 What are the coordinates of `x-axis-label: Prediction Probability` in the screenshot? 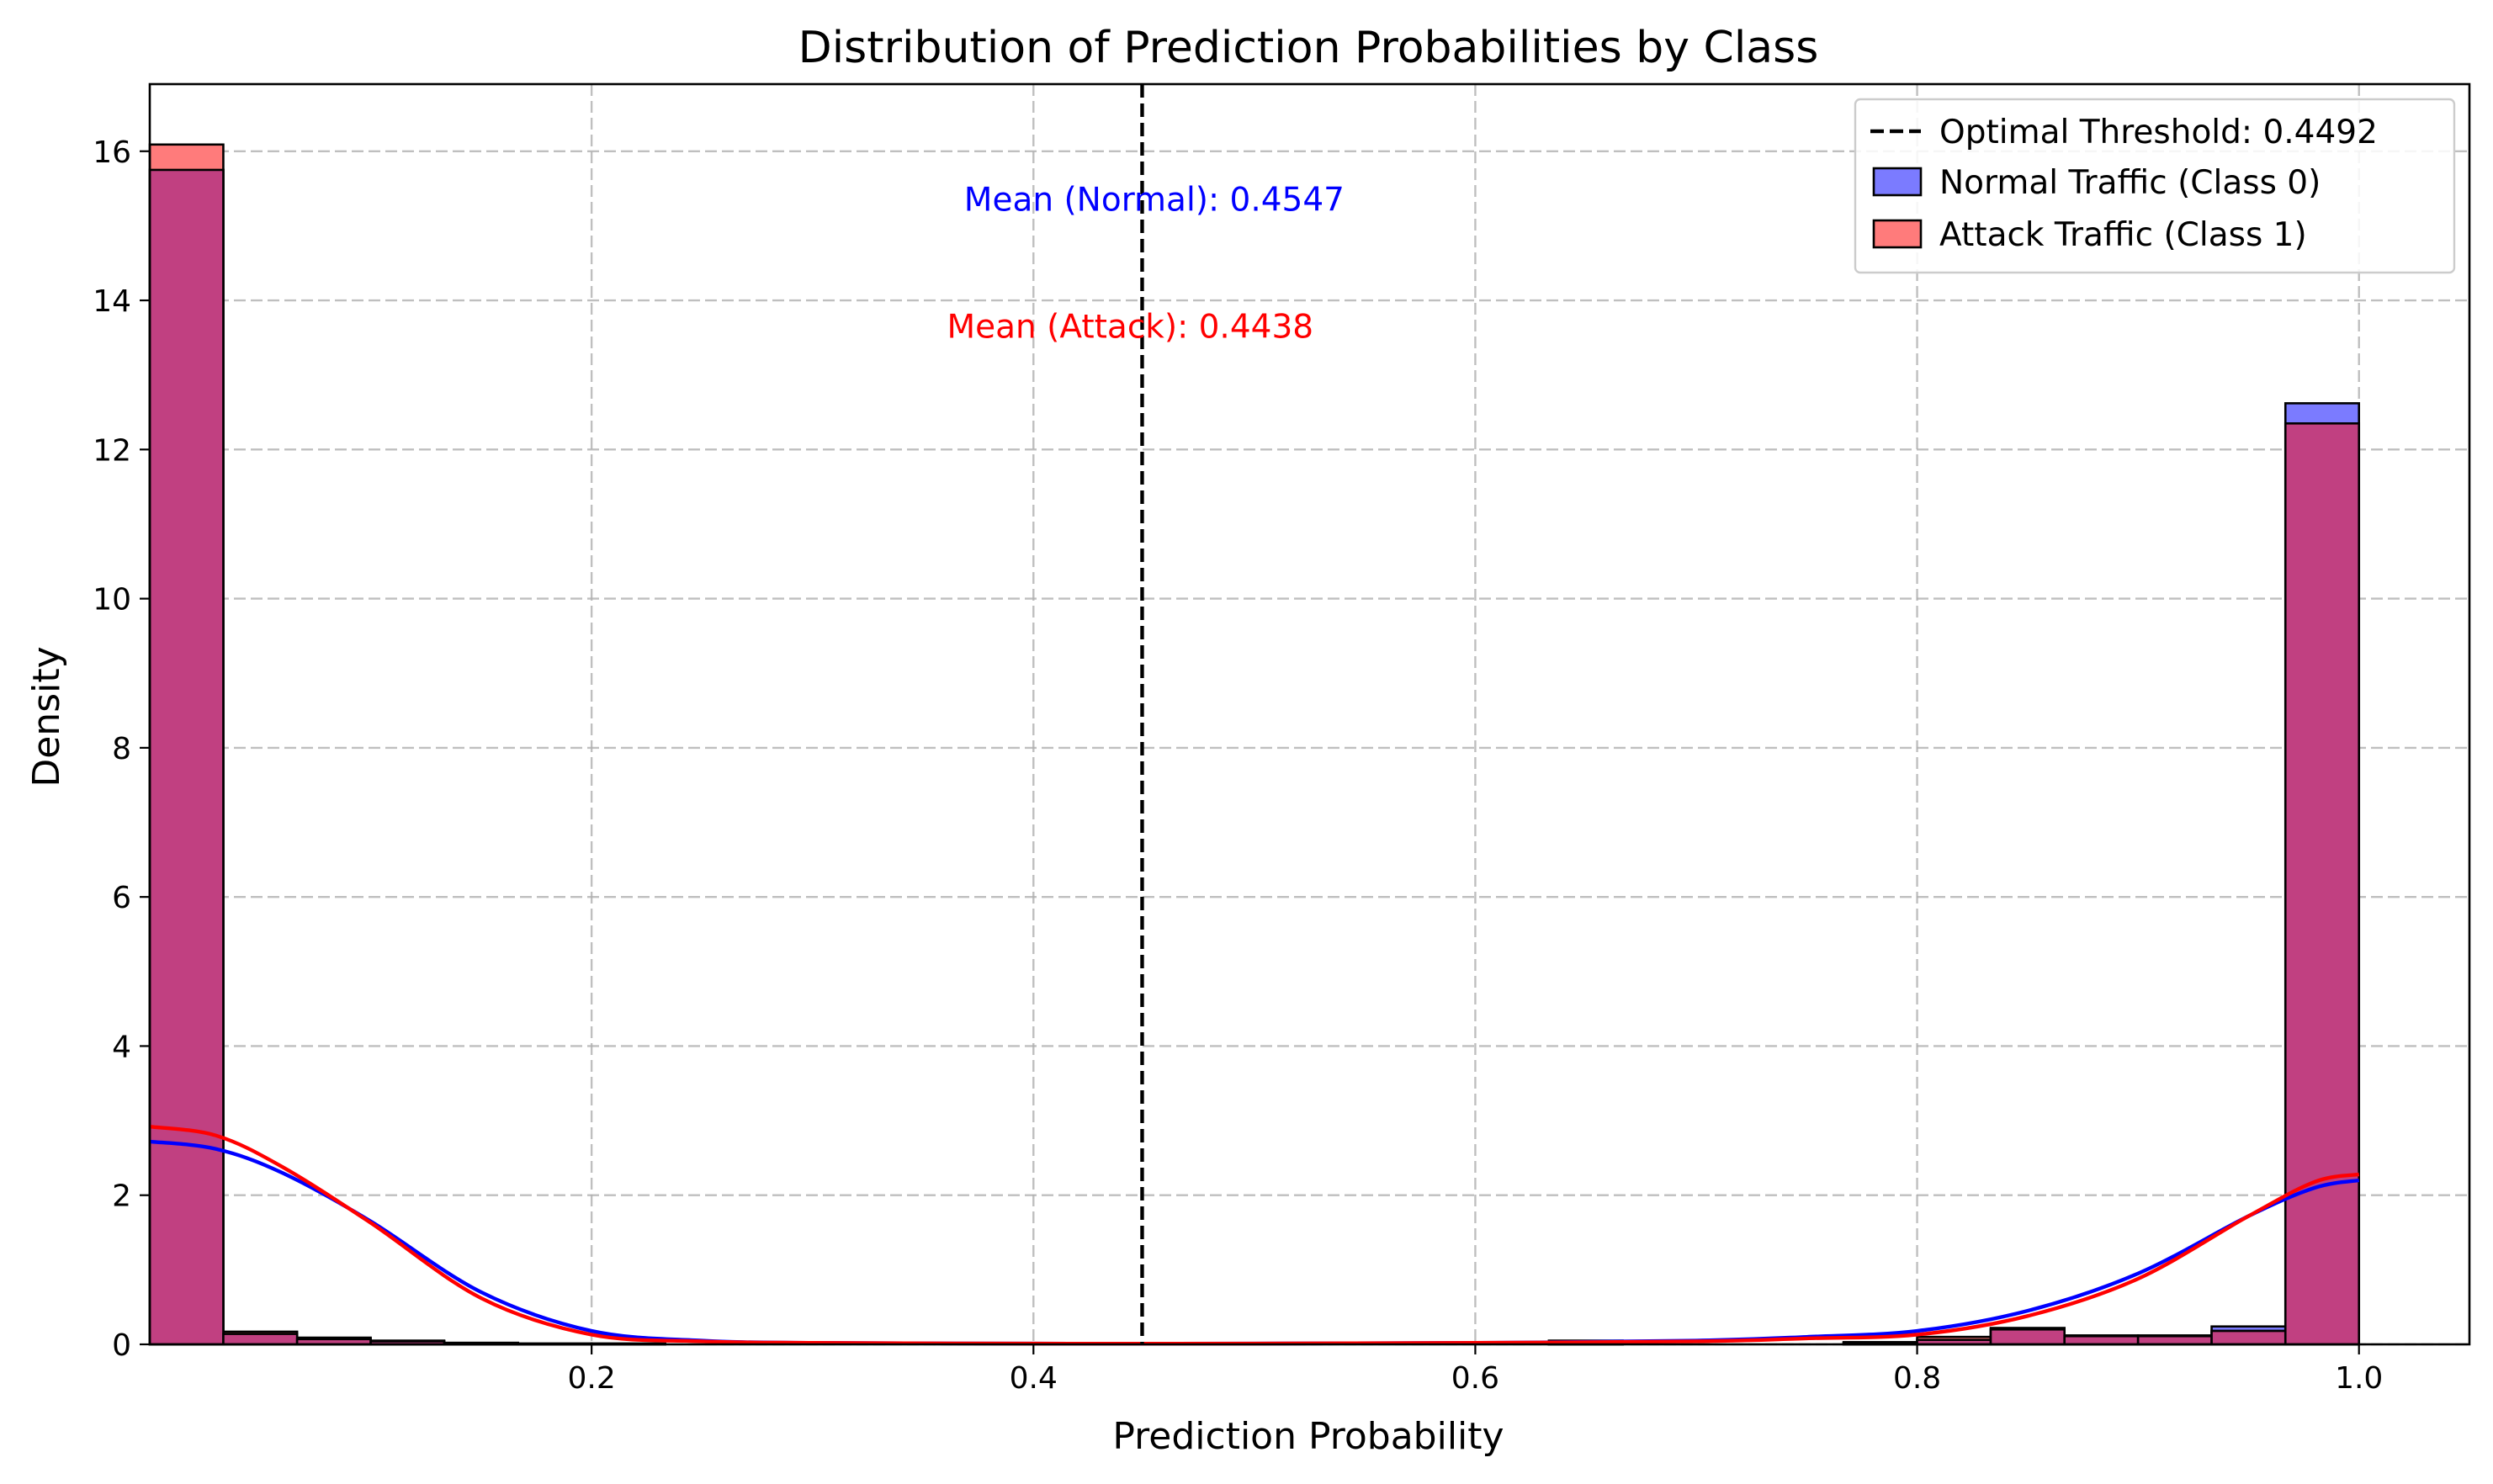 It's located at (1308, 1436).